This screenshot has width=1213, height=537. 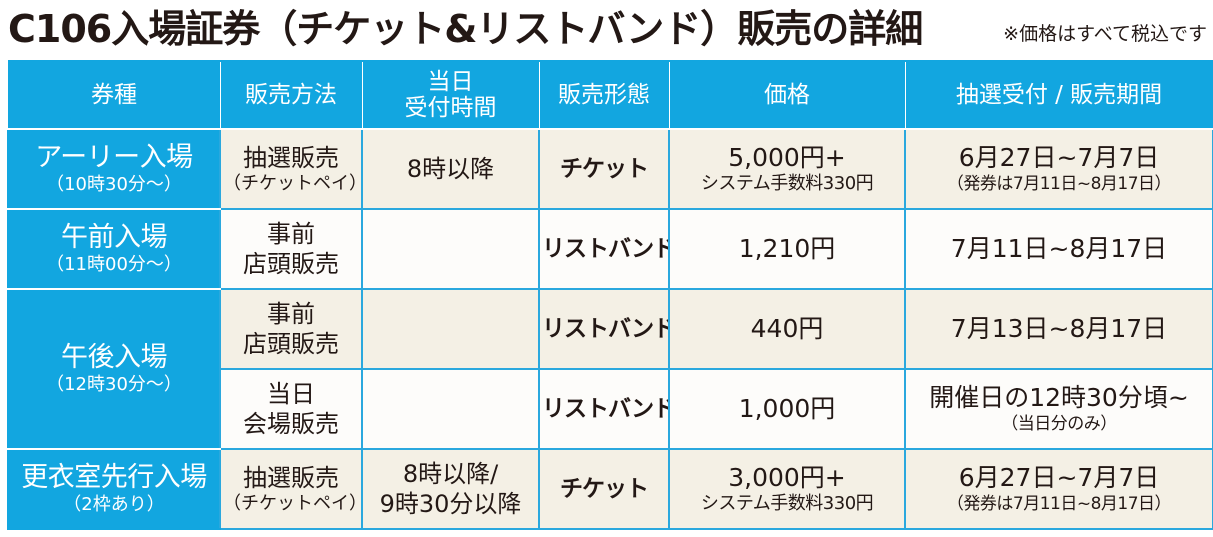 I want to click on reception-time-line1: 8時以降/, so click(x=450, y=474).